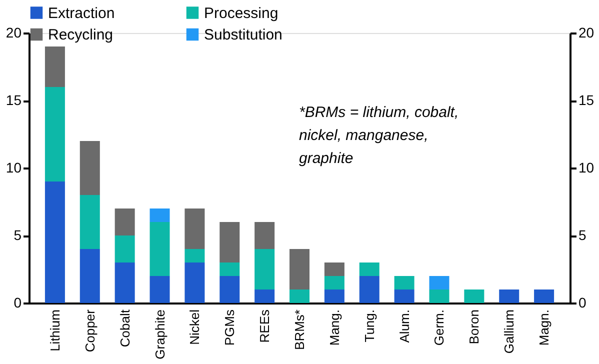 The height and width of the screenshot is (364, 599). Describe the element at coordinates (586, 100) in the screenshot. I see `y2-tick-label: 15` at that location.